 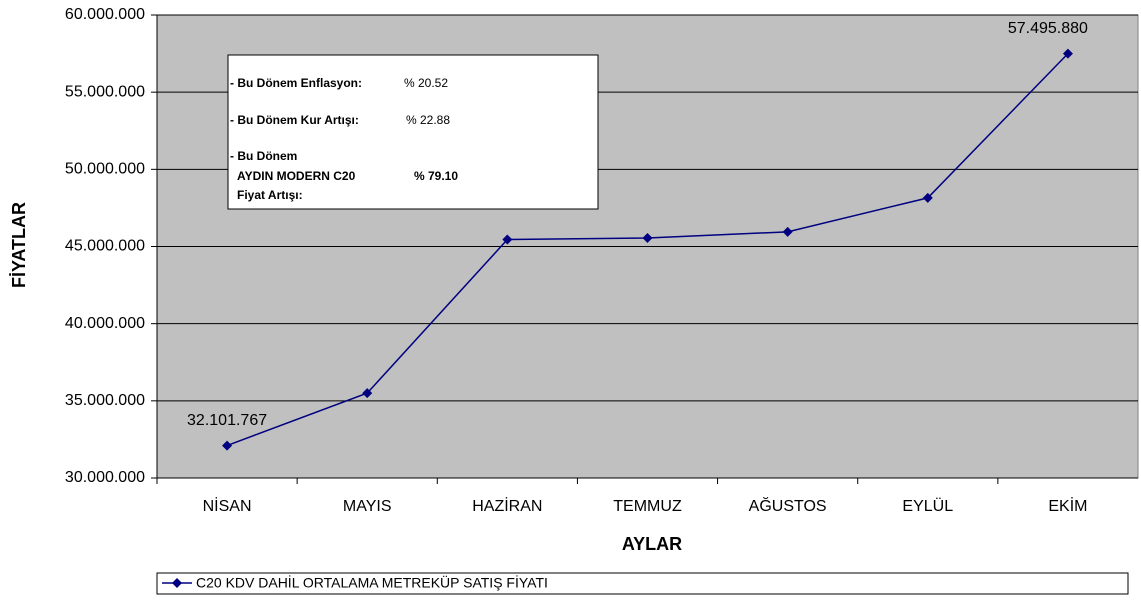 What do you see at coordinates (105, 323) in the screenshot?
I see `y-tick-label: 40.000.000` at bounding box center [105, 323].